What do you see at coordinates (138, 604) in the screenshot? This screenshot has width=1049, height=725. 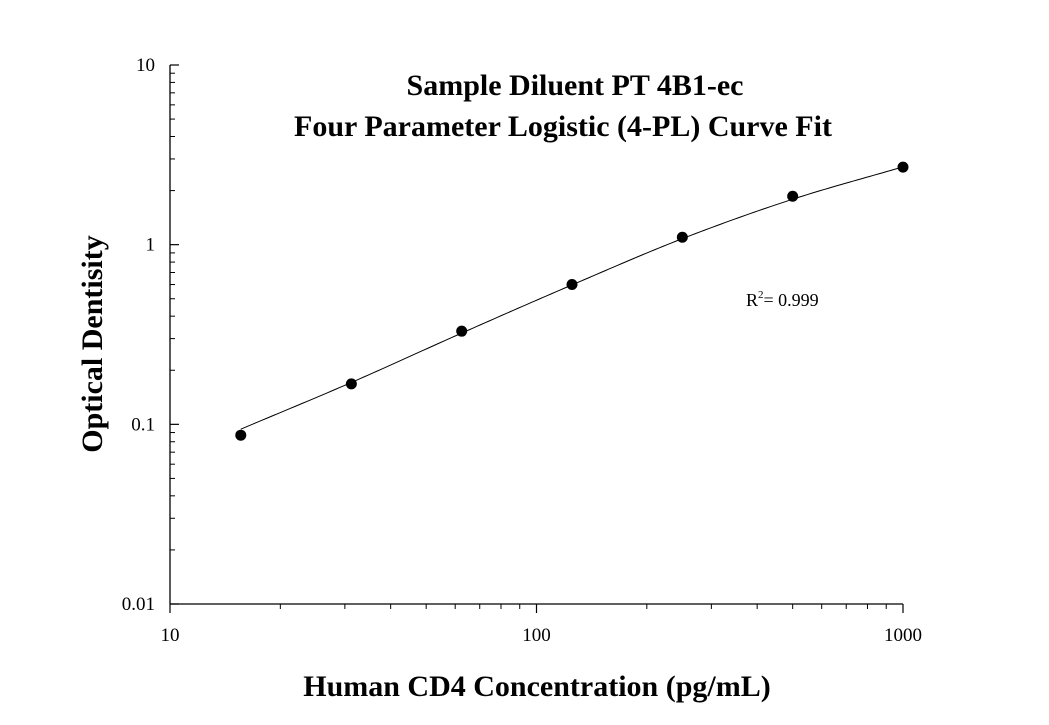 I see `y-tick-label: 0.01` at bounding box center [138, 604].